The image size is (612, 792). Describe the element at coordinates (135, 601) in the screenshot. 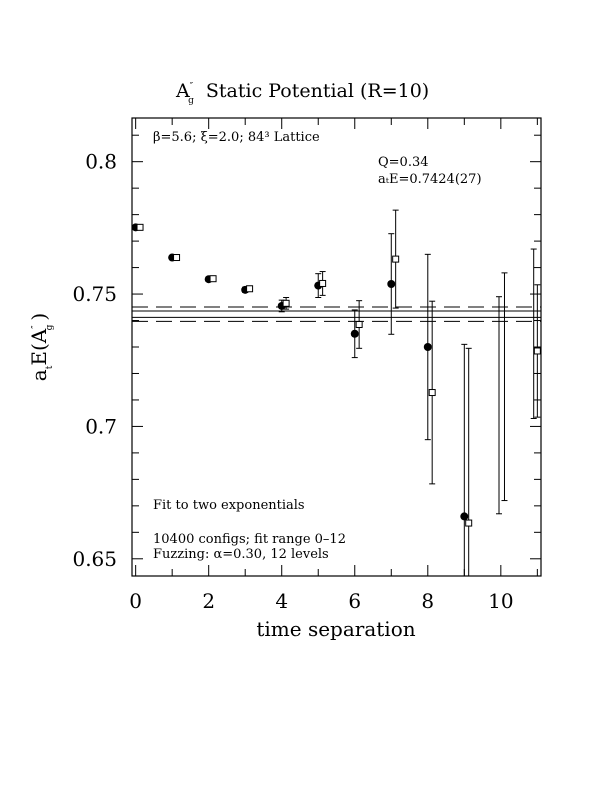

I see `x-tick-label: 0` at that location.